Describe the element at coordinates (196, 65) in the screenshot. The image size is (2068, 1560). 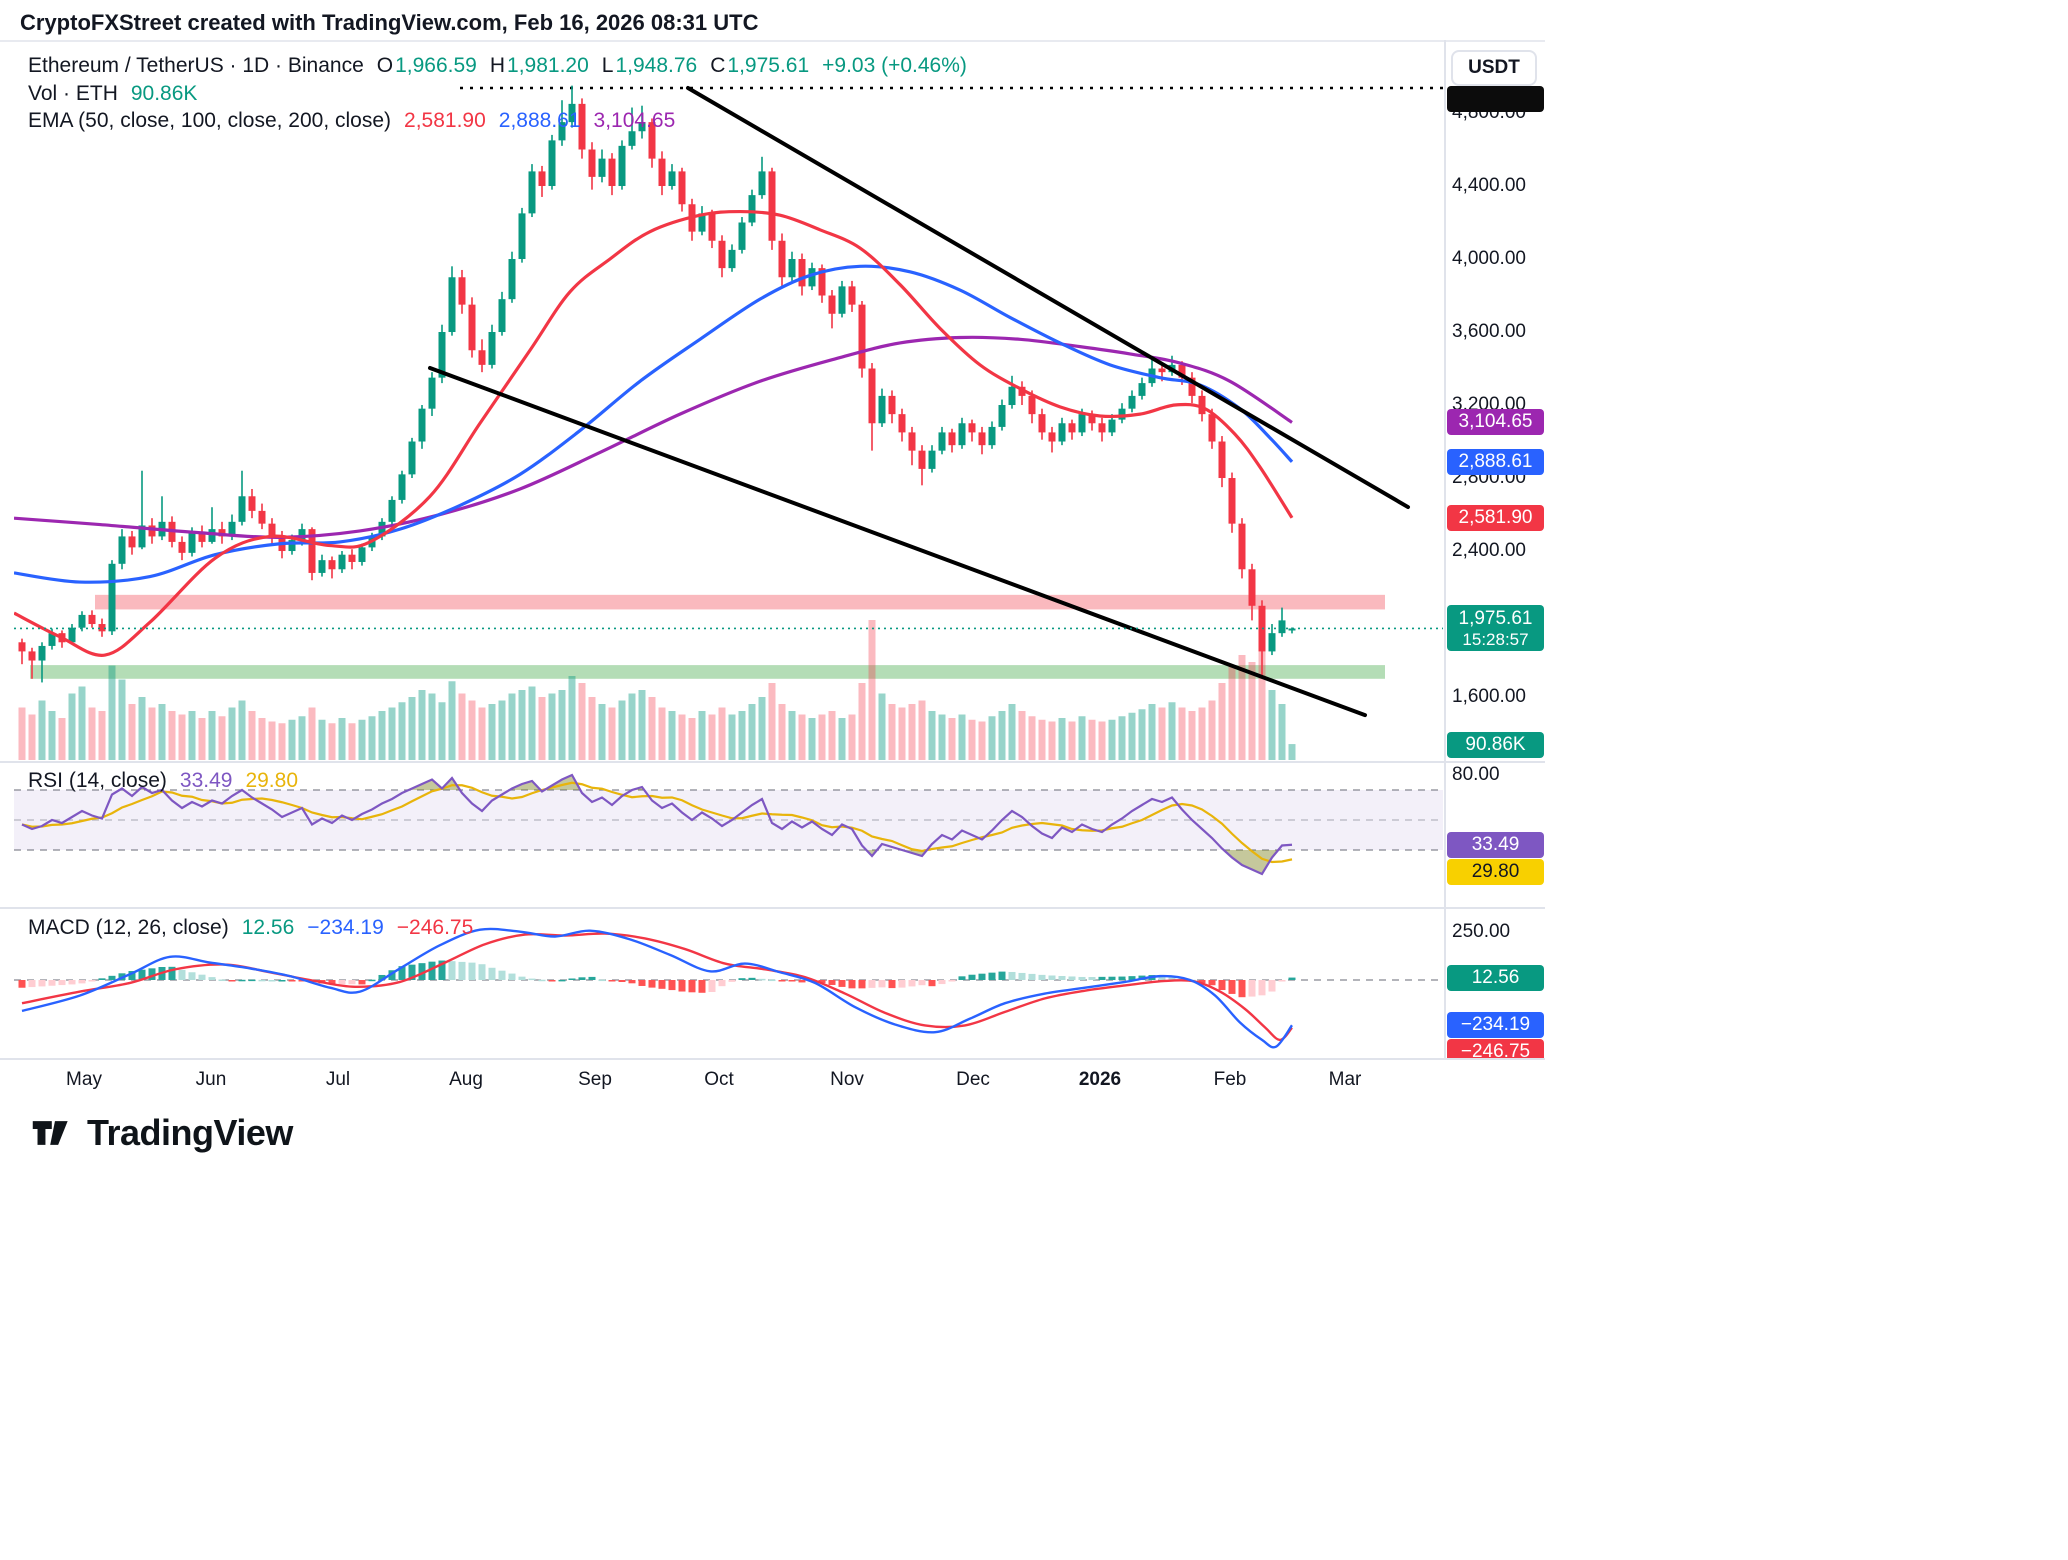
I see `symbol-title: Ethereum / TetherUS · 1D · Binance` at that location.